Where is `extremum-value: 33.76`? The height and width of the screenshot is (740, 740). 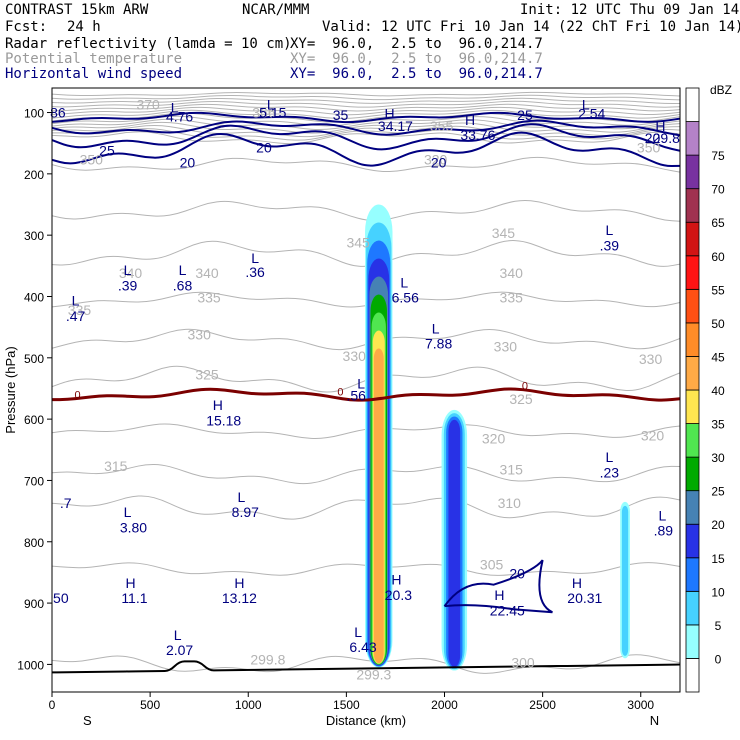 extremum-value: 33.76 is located at coordinates (477, 135).